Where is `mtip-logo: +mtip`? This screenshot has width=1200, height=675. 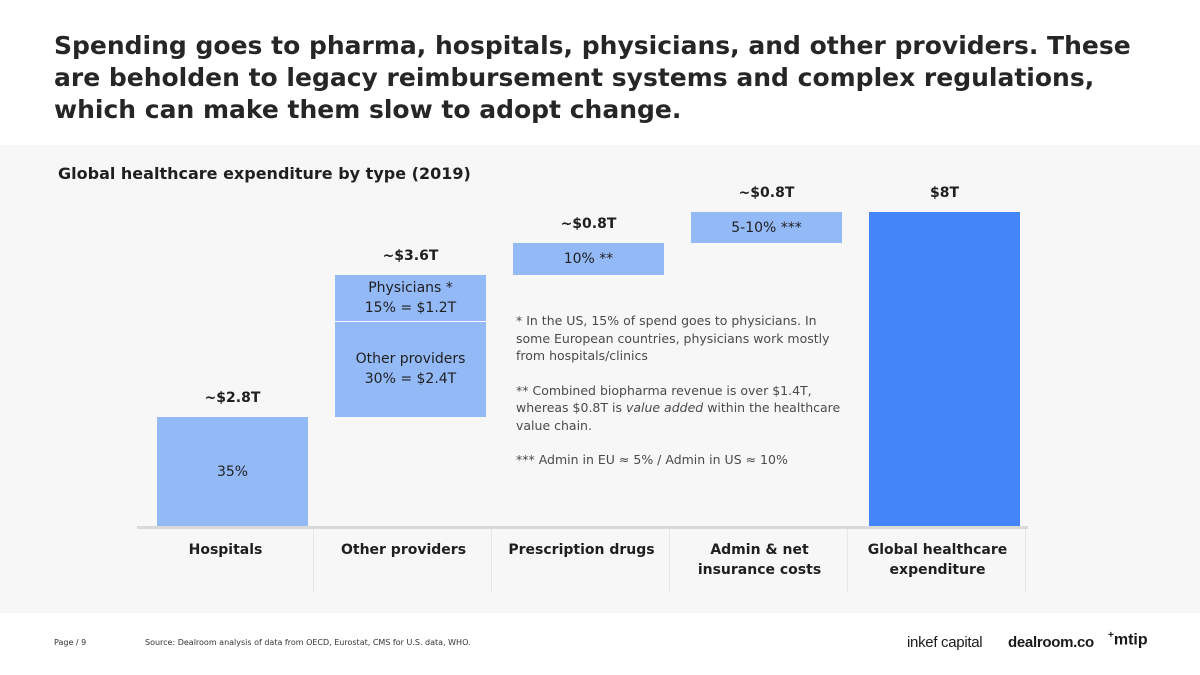 mtip-logo: +mtip is located at coordinates (1128, 639).